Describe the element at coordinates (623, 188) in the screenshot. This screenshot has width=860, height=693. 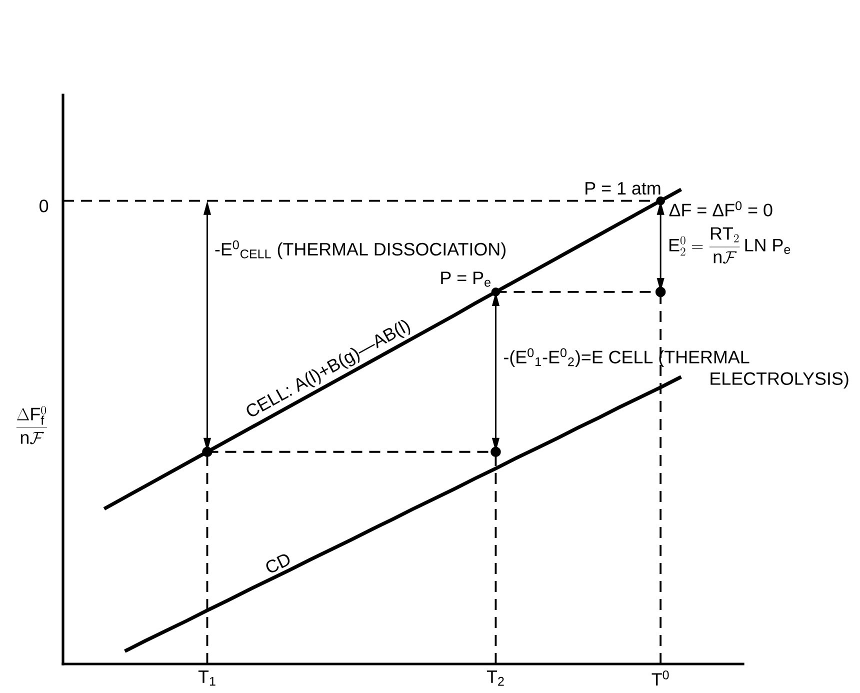
I see `annotation: P = 1 atm` at that location.